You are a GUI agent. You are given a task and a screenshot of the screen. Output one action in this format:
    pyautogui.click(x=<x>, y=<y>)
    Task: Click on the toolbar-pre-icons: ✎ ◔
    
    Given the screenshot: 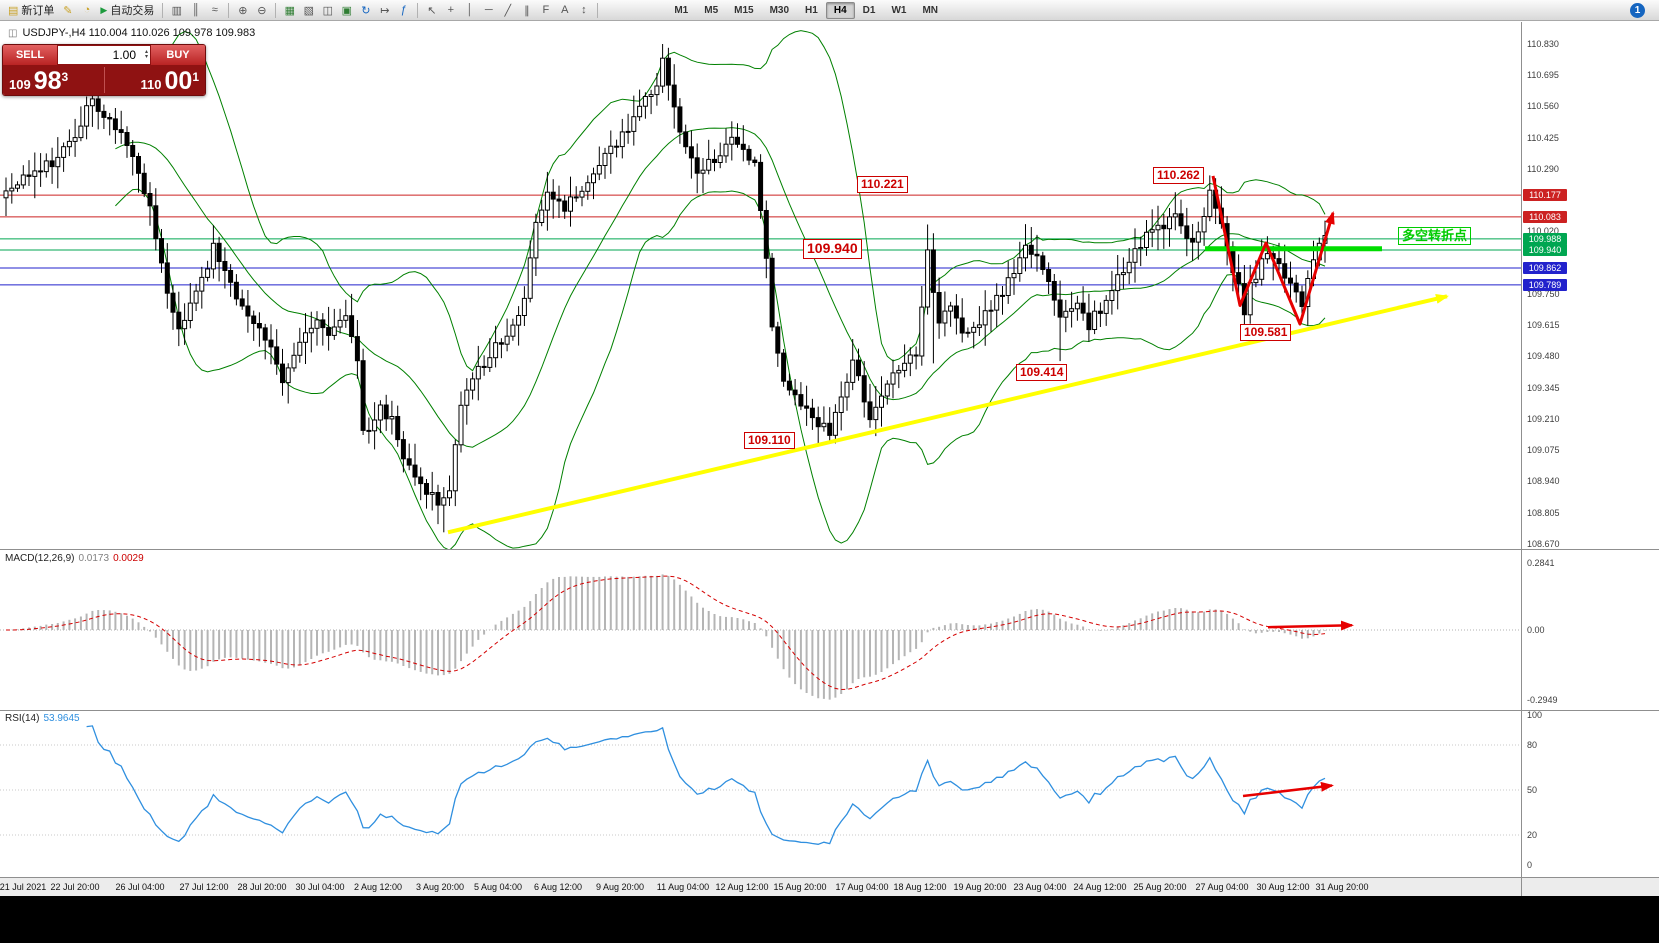 What is the action you would take?
    pyautogui.click(x=77, y=10)
    